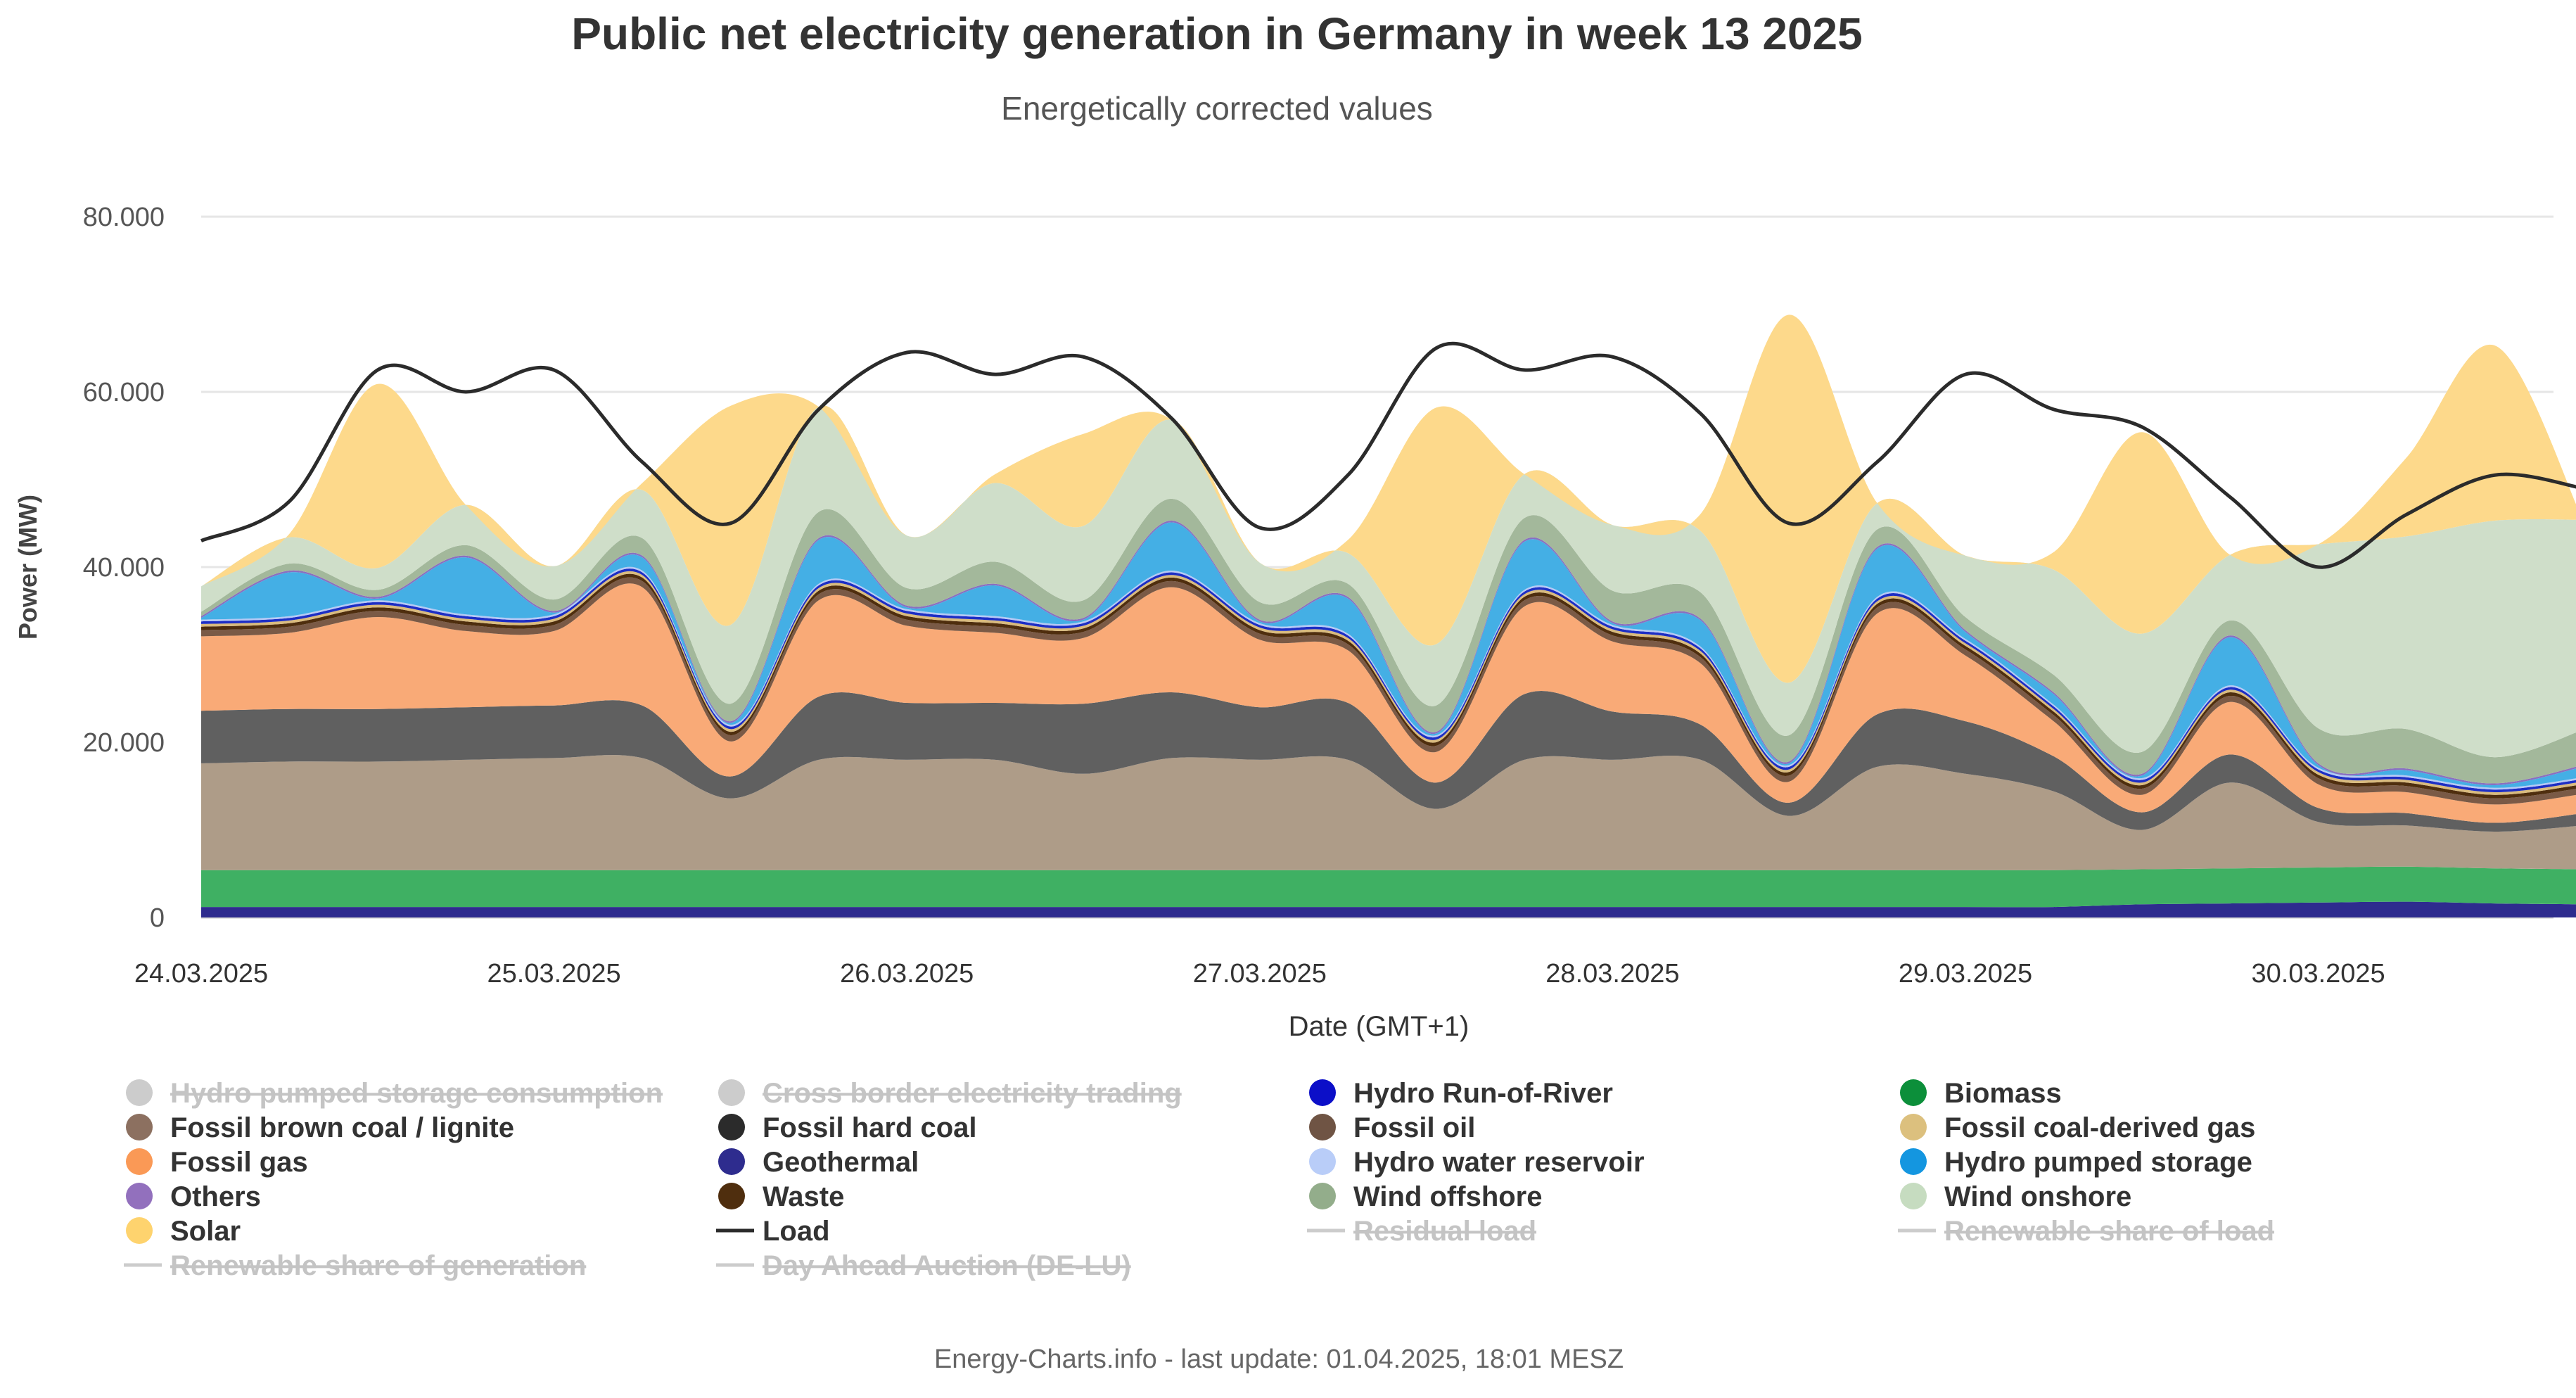 This screenshot has width=2576, height=1398. Describe the element at coordinates (27, 568) in the screenshot. I see `y-axis-label: Power (MW)` at that location.